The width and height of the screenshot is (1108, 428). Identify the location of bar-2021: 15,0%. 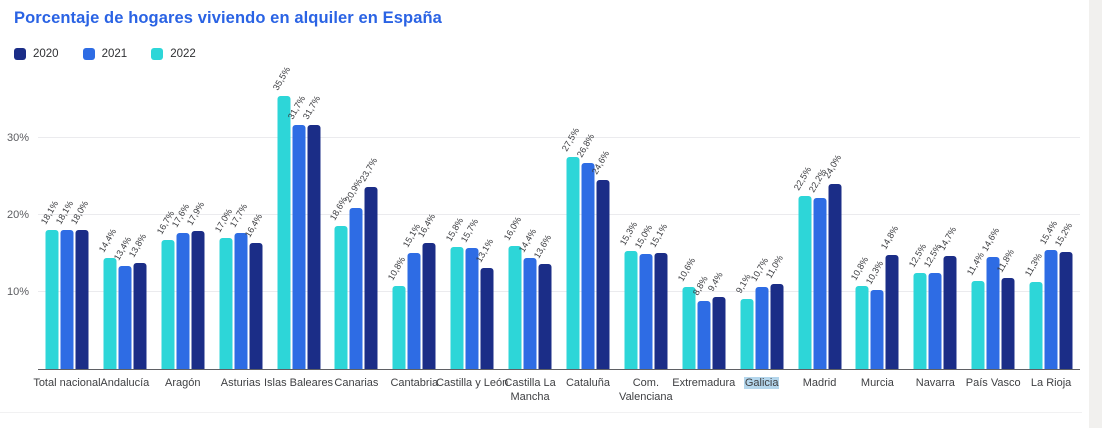
(643, 295).